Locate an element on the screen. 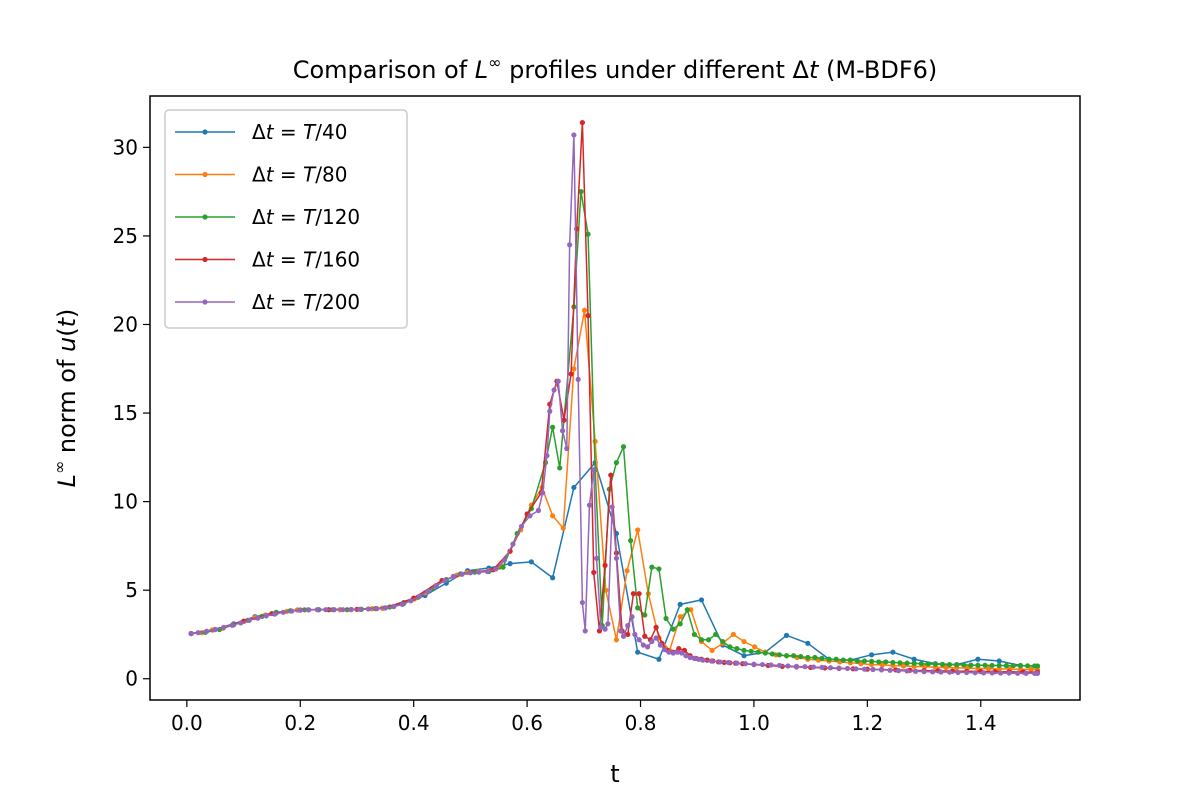 The width and height of the screenshot is (1200, 800). y-axis-title: L∞ norm of u(t) is located at coordinates (65, 398).